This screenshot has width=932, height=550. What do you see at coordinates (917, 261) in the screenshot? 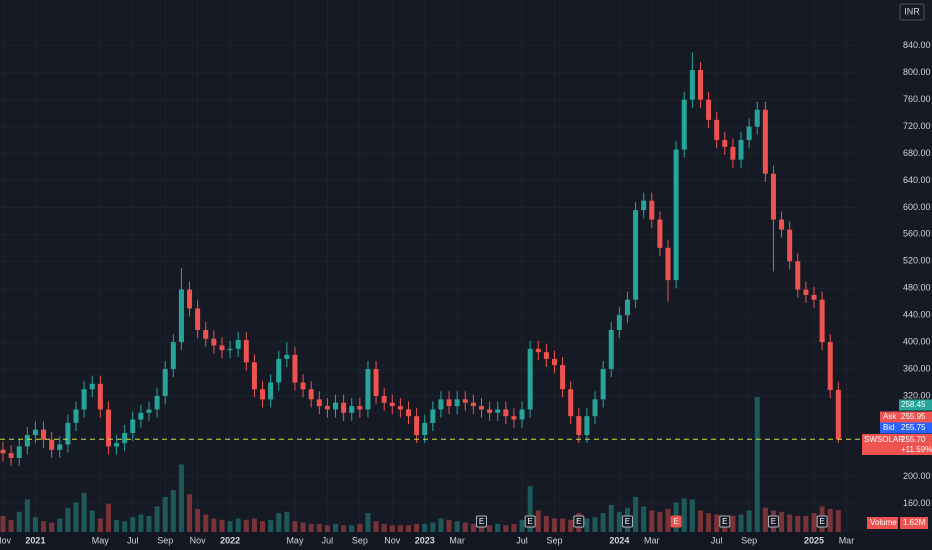
I see `y-tick-label: 520.00` at bounding box center [917, 261].